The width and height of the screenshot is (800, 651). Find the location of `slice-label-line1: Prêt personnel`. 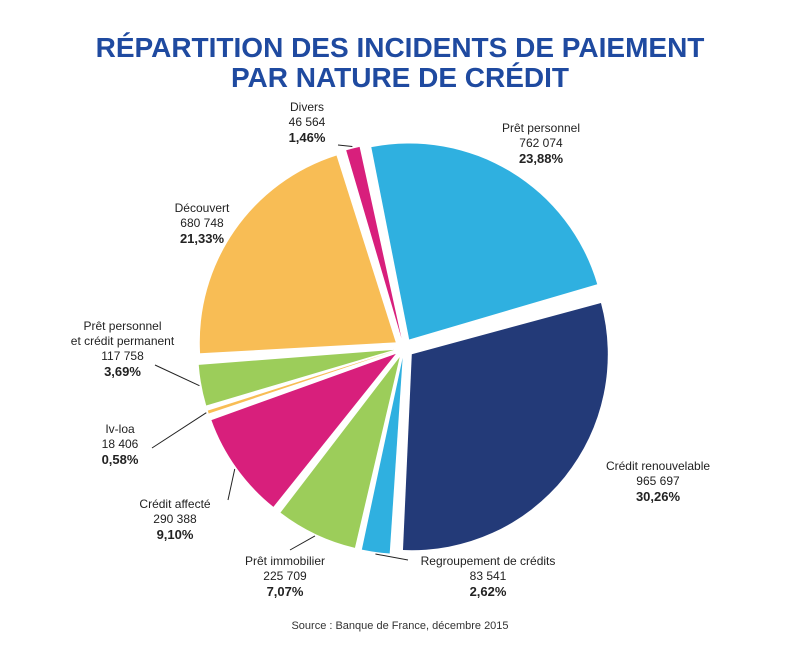

slice-label-line1: Prêt personnel is located at coordinates (122, 326).